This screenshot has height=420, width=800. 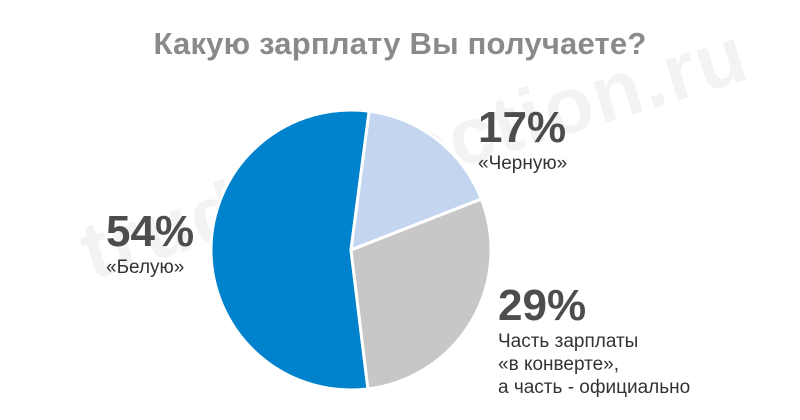 What do you see at coordinates (400, 43) in the screenshot?
I see `chart-title: Какую зарплату Вы получаете?` at bounding box center [400, 43].